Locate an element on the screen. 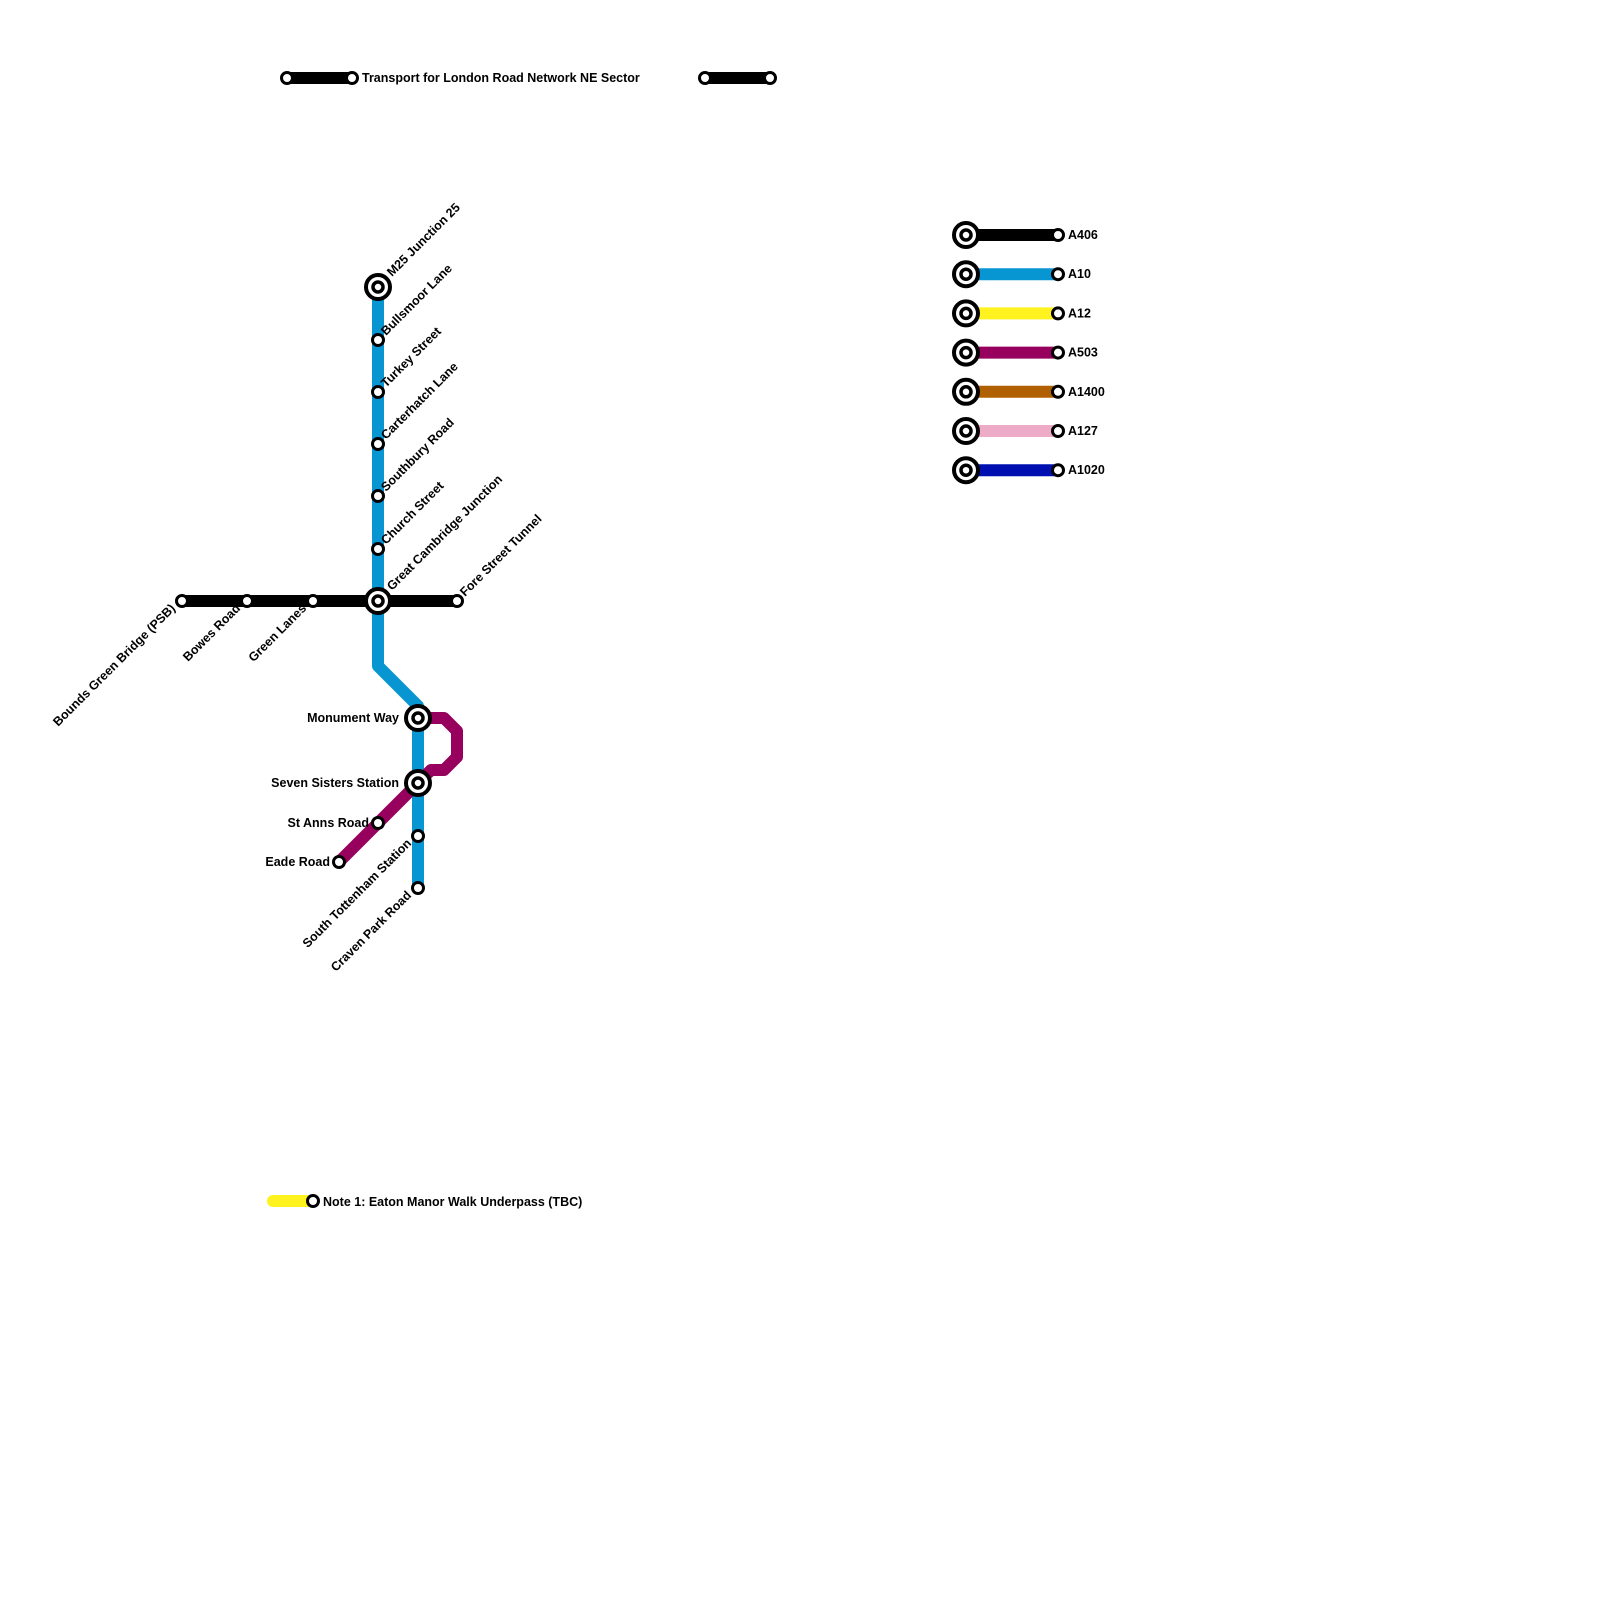 The width and height of the screenshot is (1600, 1600). a503-line is located at coordinates (398, 790).